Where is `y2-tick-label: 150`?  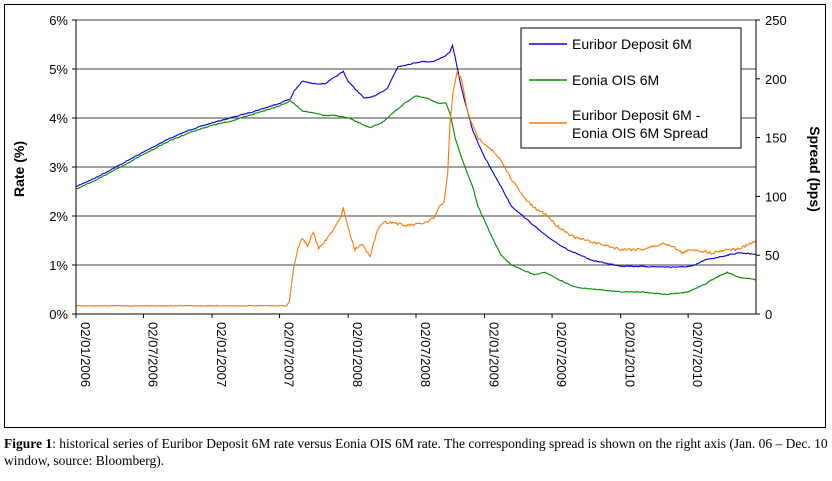 y2-tick-label: 150 is located at coordinates (776, 138).